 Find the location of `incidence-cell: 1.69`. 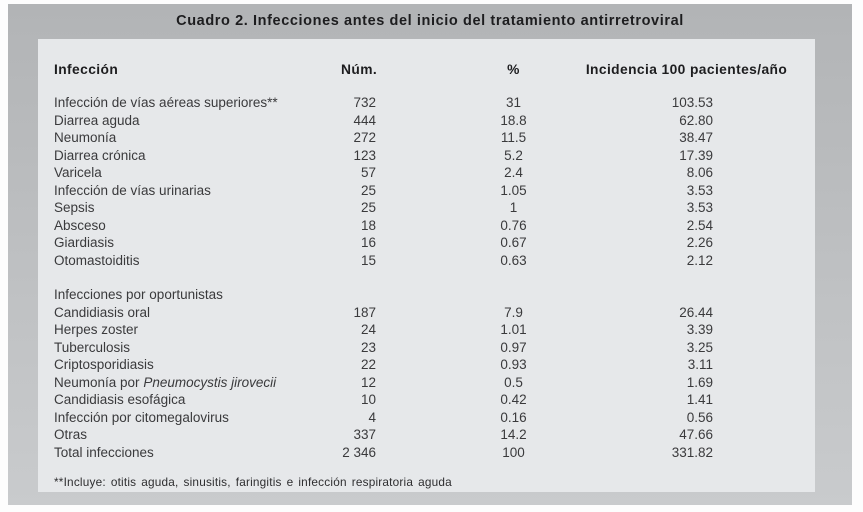

incidence-cell: 1.69 is located at coordinates (699, 382).